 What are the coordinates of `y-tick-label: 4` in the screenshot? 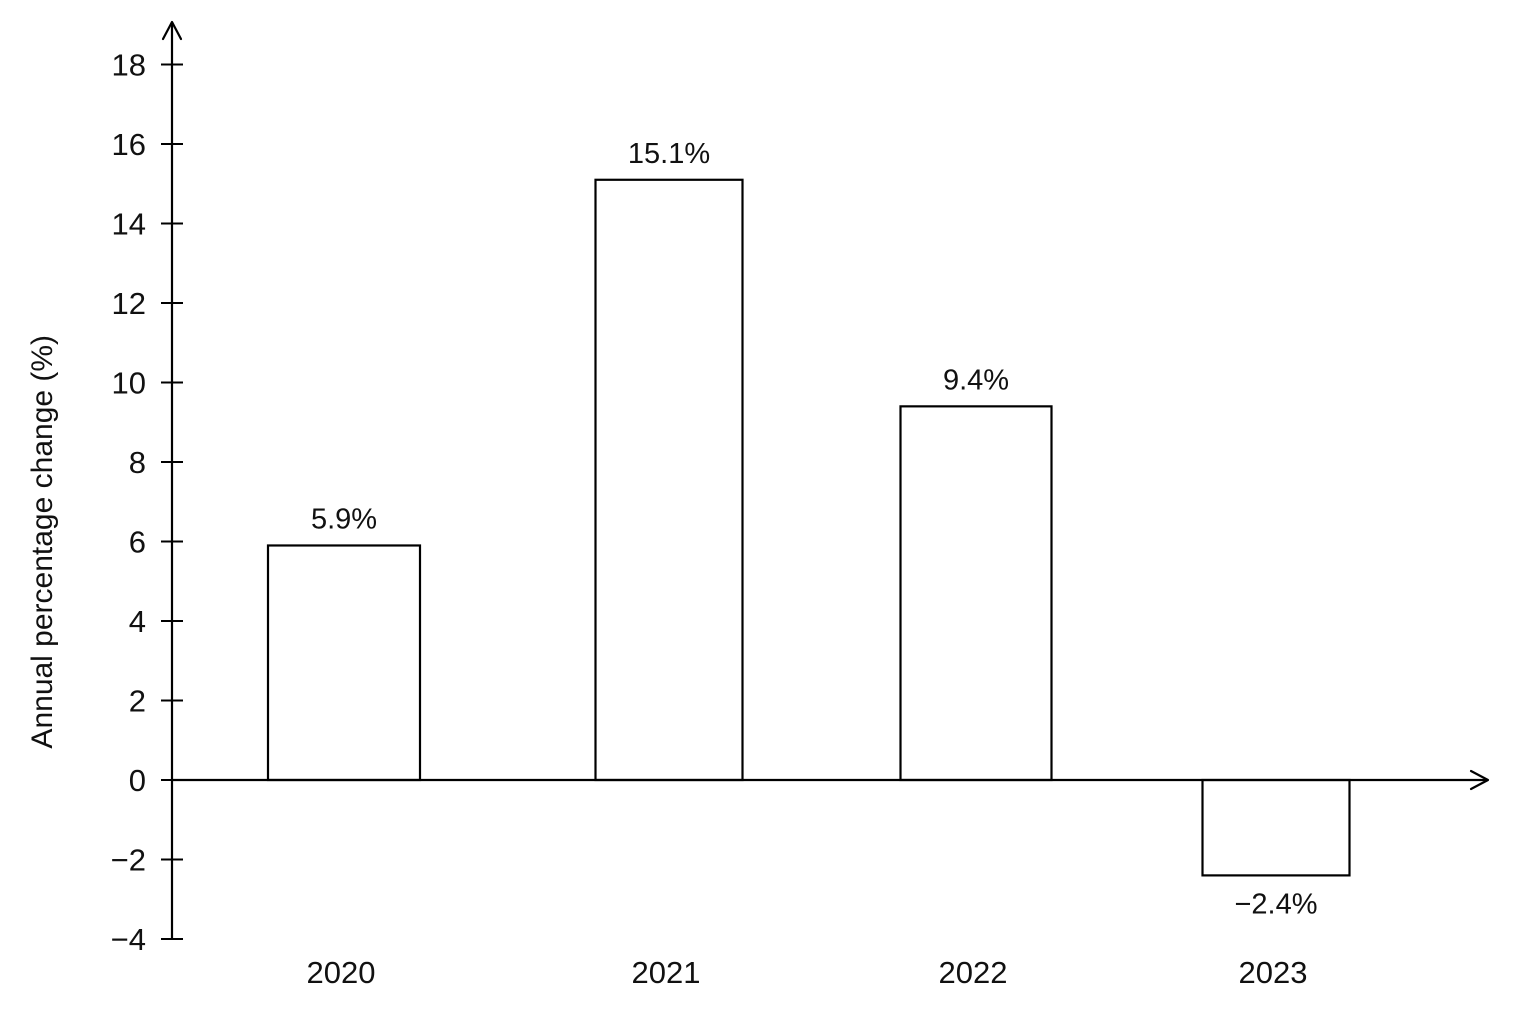 It's located at (137, 621).